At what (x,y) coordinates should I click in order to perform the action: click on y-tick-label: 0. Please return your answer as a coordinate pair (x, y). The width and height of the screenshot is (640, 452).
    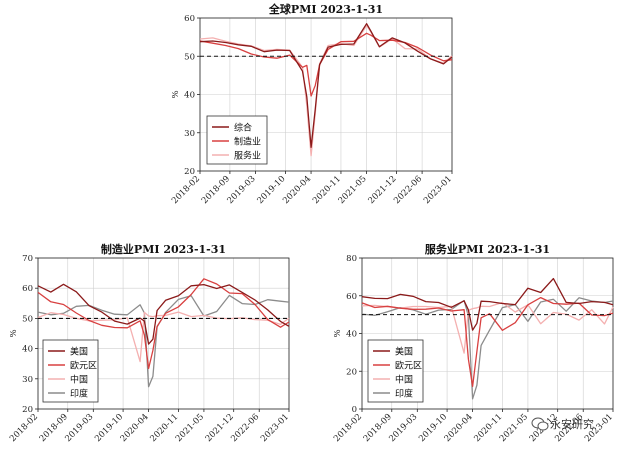
    Looking at the image, I should click on (354, 410).